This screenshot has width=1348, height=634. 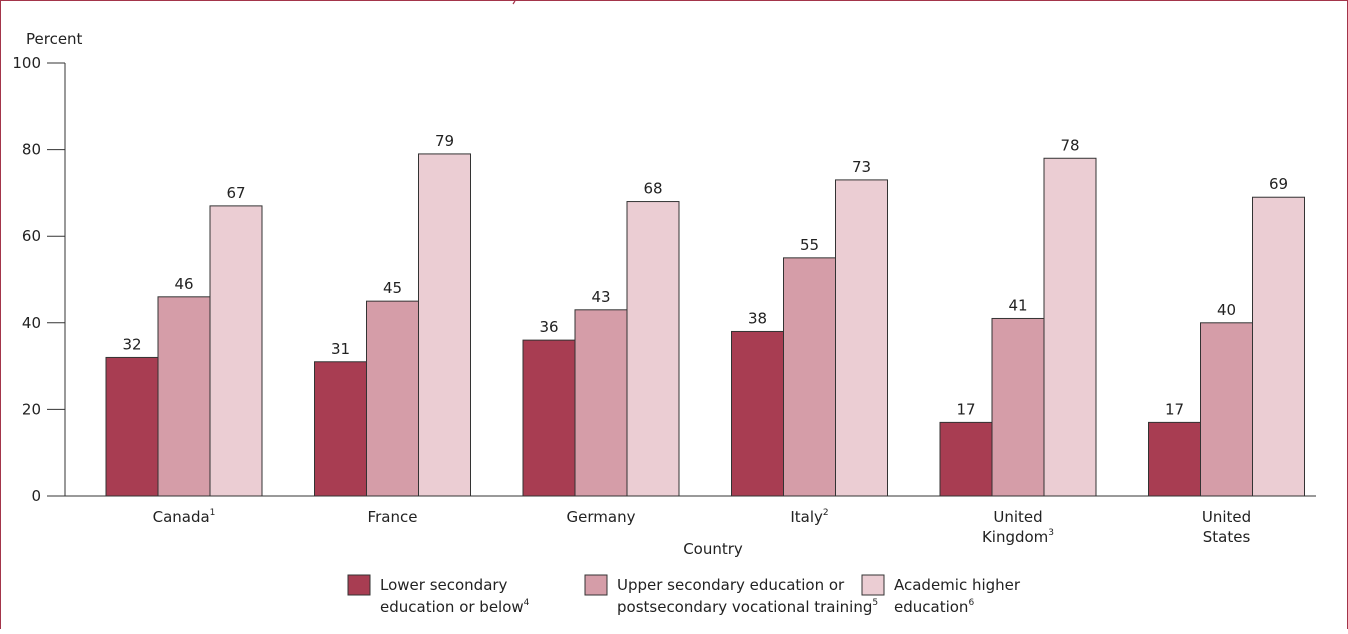 What do you see at coordinates (393, 517) in the screenshot?
I see `category-label: France` at bounding box center [393, 517].